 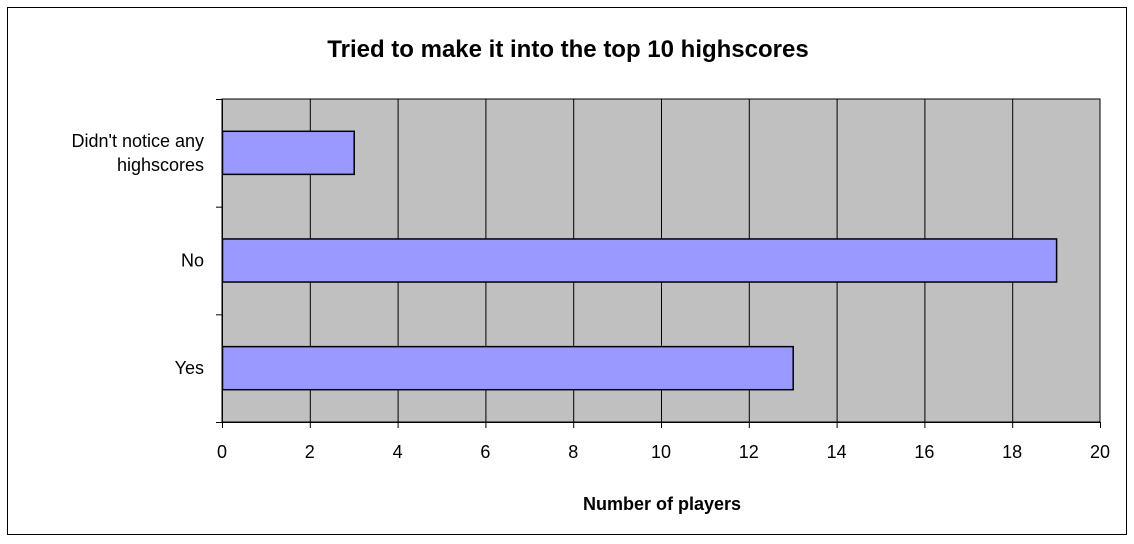 I want to click on x-tick-label: 16, so click(x=924, y=452).